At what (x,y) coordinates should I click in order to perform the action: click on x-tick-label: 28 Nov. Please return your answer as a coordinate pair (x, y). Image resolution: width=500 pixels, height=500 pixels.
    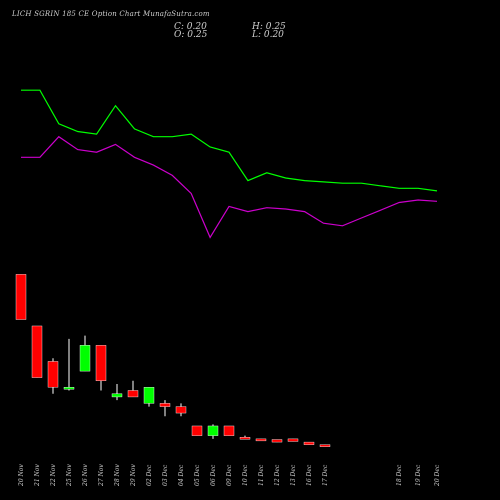
    Looking at the image, I should click on (117, 475).